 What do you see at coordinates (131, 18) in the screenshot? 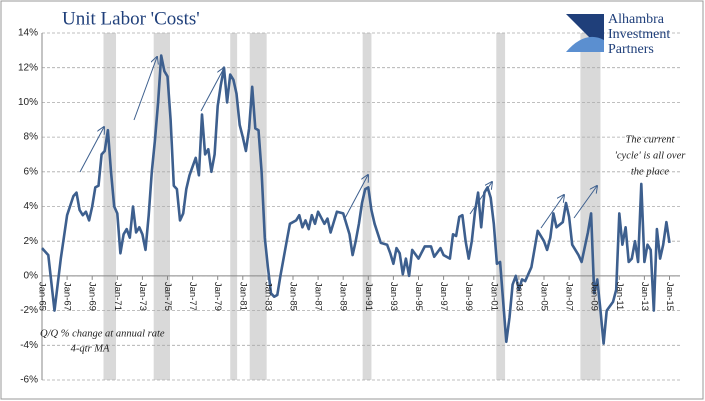
I see `chart-title: Unit Labor 'Costs'` at bounding box center [131, 18].